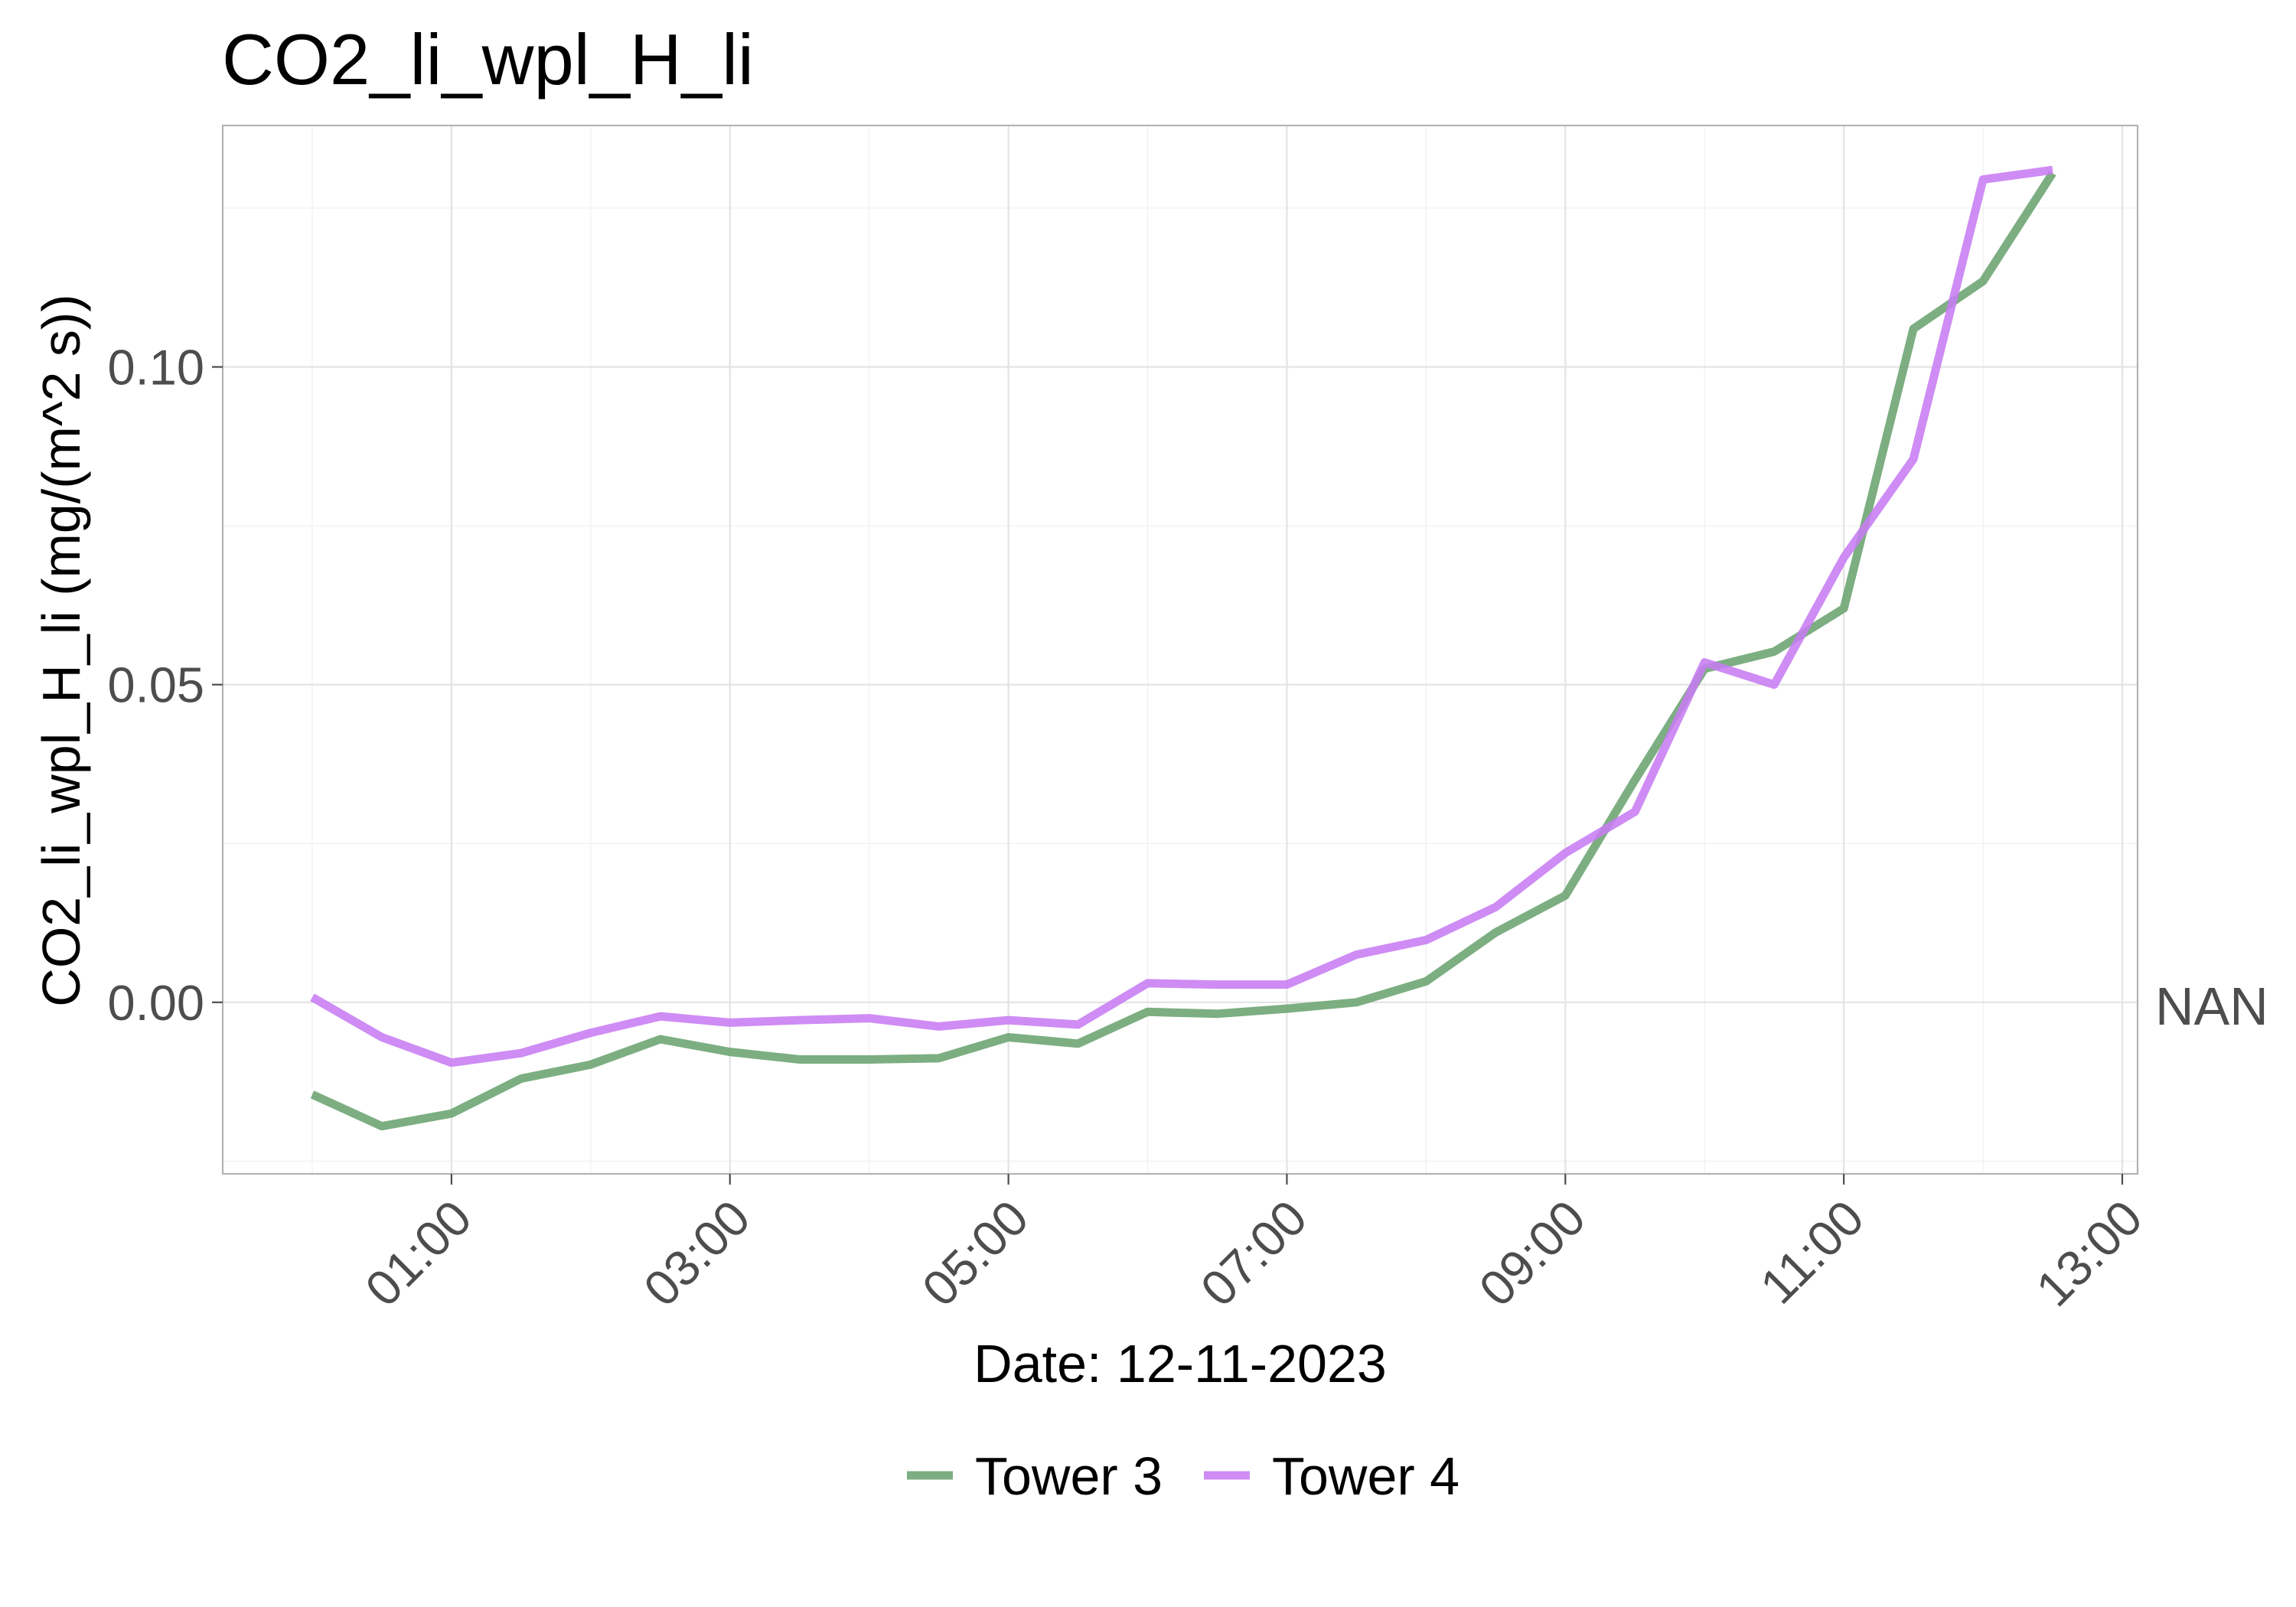 This screenshot has height=1607, width=2296. What do you see at coordinates (155, 368) in the screenshot?
I see `y-tick-label: 0.10` at bounding box center [155, 368].